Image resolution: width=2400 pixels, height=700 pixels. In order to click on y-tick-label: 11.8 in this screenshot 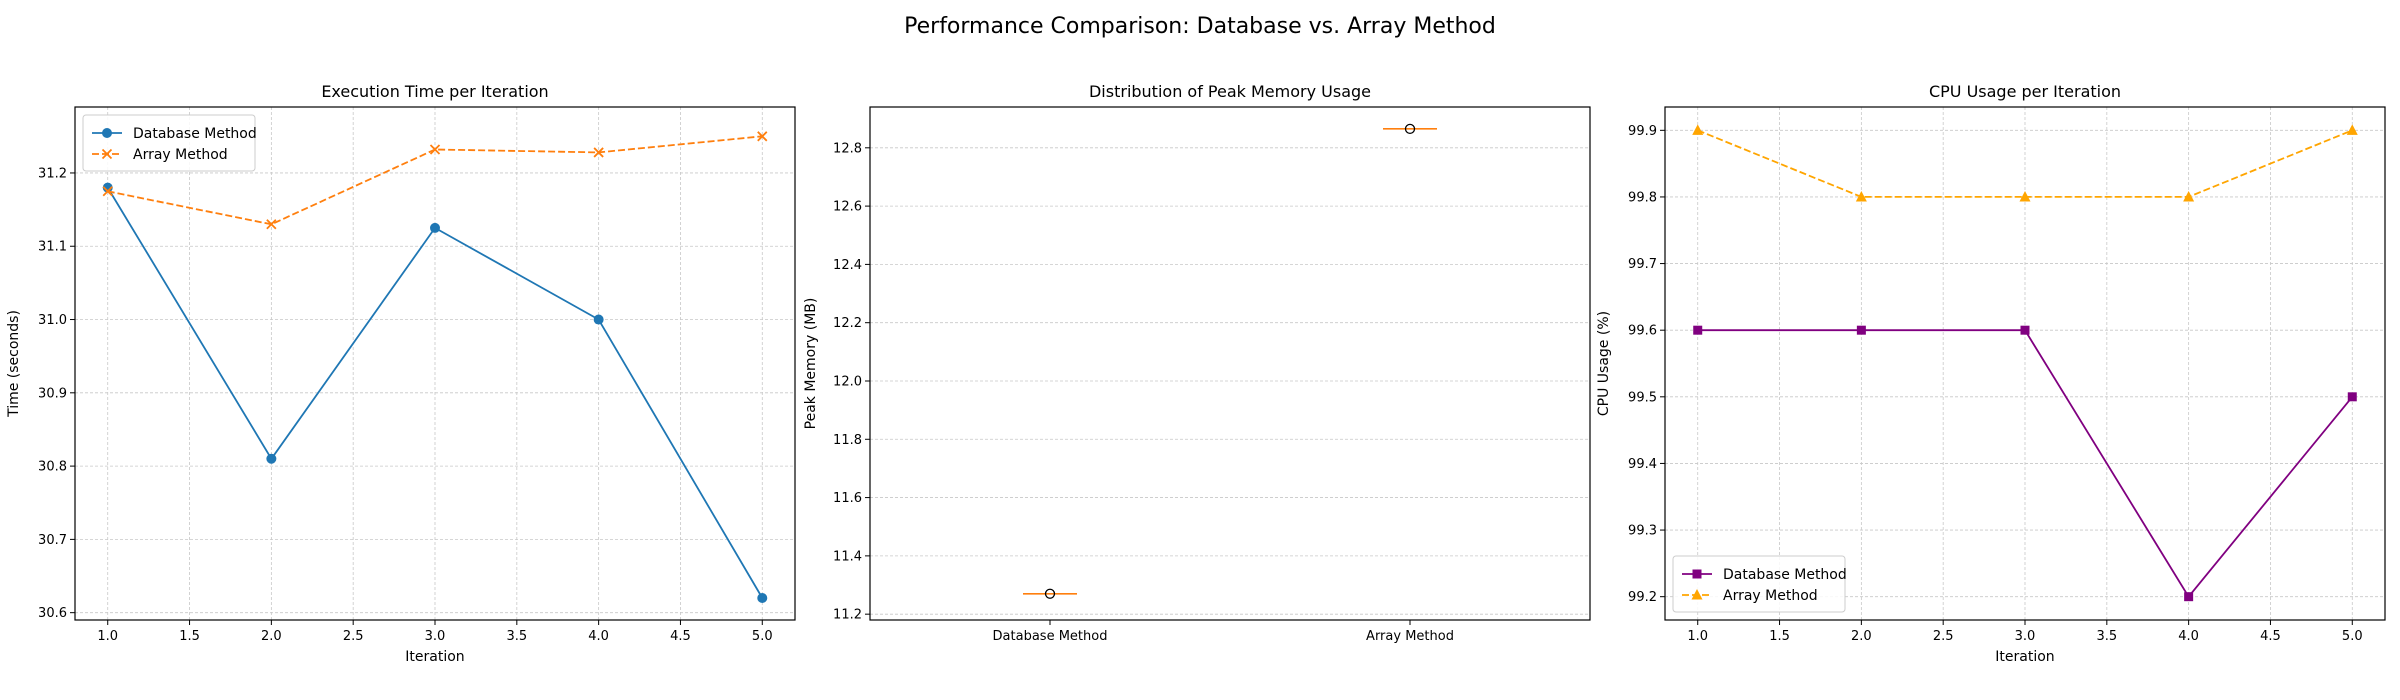, I will do `click(847, 440)`.